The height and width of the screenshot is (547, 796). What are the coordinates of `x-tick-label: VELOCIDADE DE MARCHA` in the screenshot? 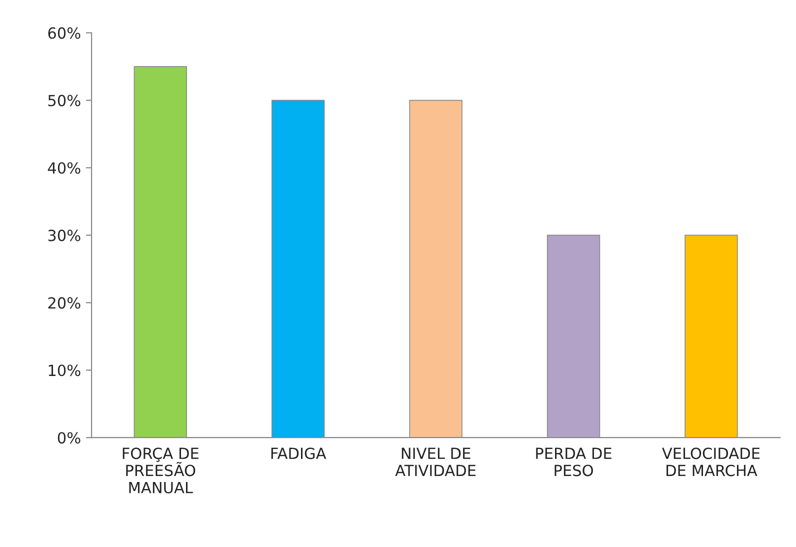 It's located at (711, 462).